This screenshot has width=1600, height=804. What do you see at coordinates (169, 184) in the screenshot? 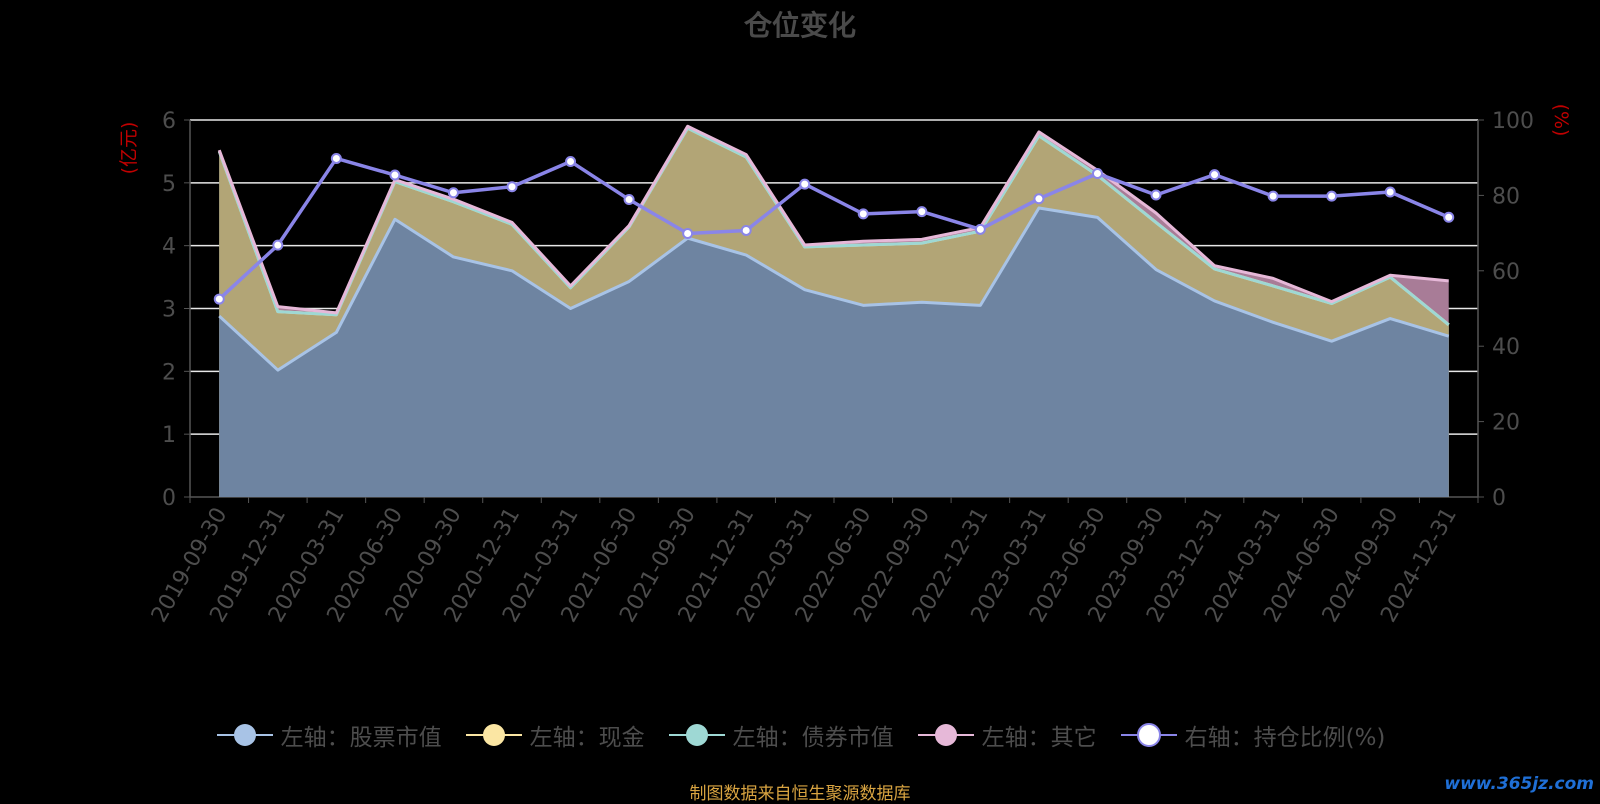
I see `y-left-tick-label: 5` at bounding box center [169, 184].